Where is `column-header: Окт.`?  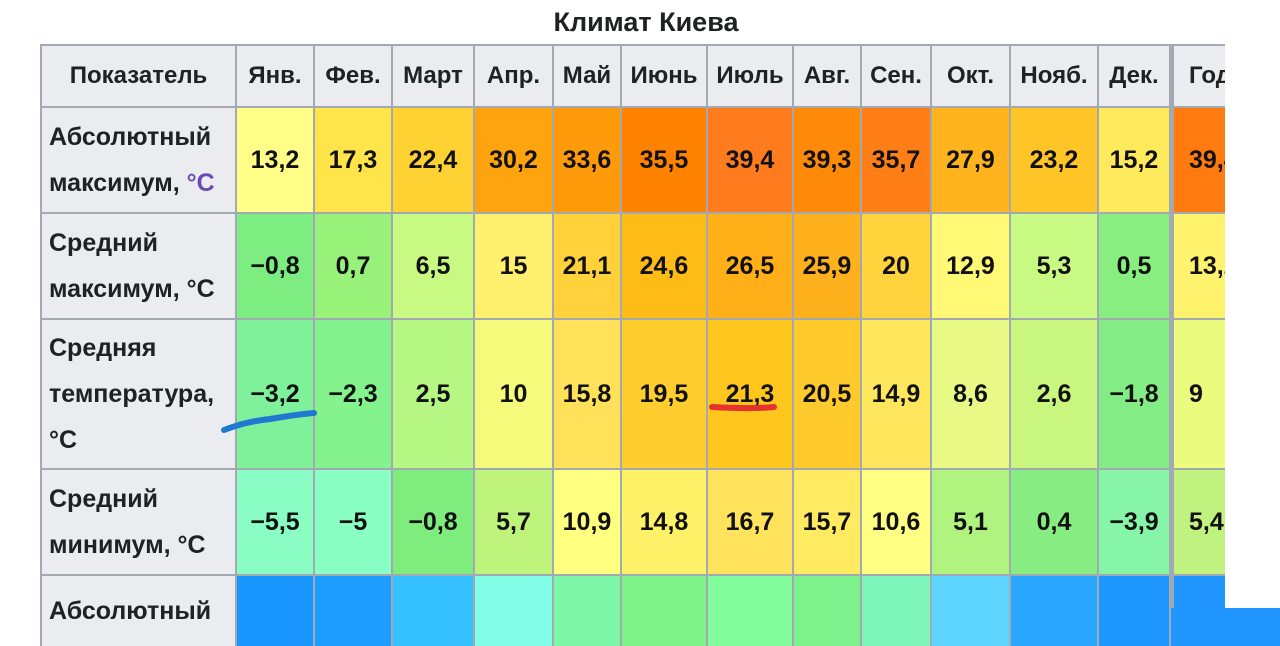 column-header: Окт. is located at coordinates (971, 77).